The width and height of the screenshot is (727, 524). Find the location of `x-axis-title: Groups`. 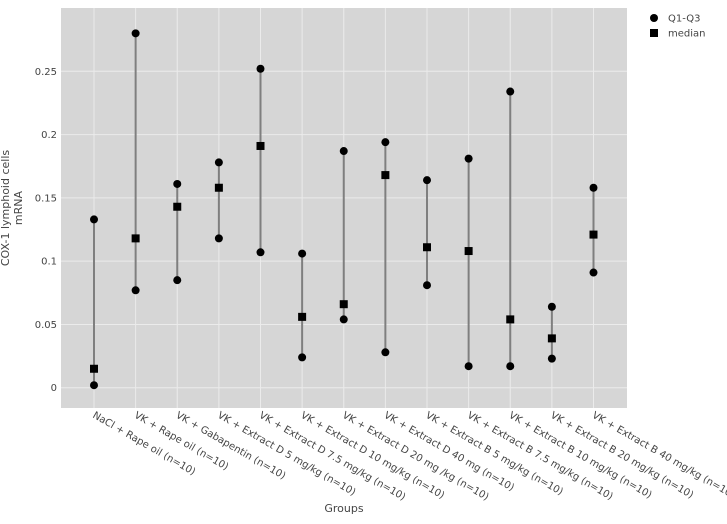

x-axis-title: Groups is located at coordinates (343, 508).